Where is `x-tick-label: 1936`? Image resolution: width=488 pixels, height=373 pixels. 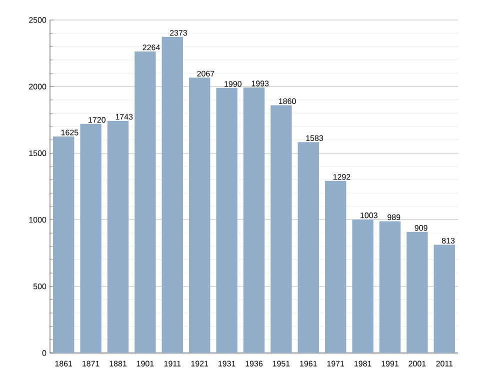 x-tick-label: 1936 is located at coordinates (254, 363).